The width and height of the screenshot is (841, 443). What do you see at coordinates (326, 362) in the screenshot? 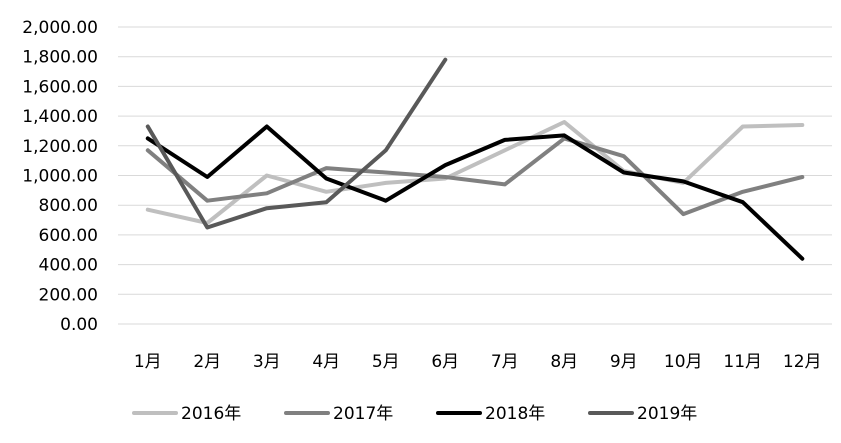
I see `x-tick-label: 4月` at bounding box center [326, 362].